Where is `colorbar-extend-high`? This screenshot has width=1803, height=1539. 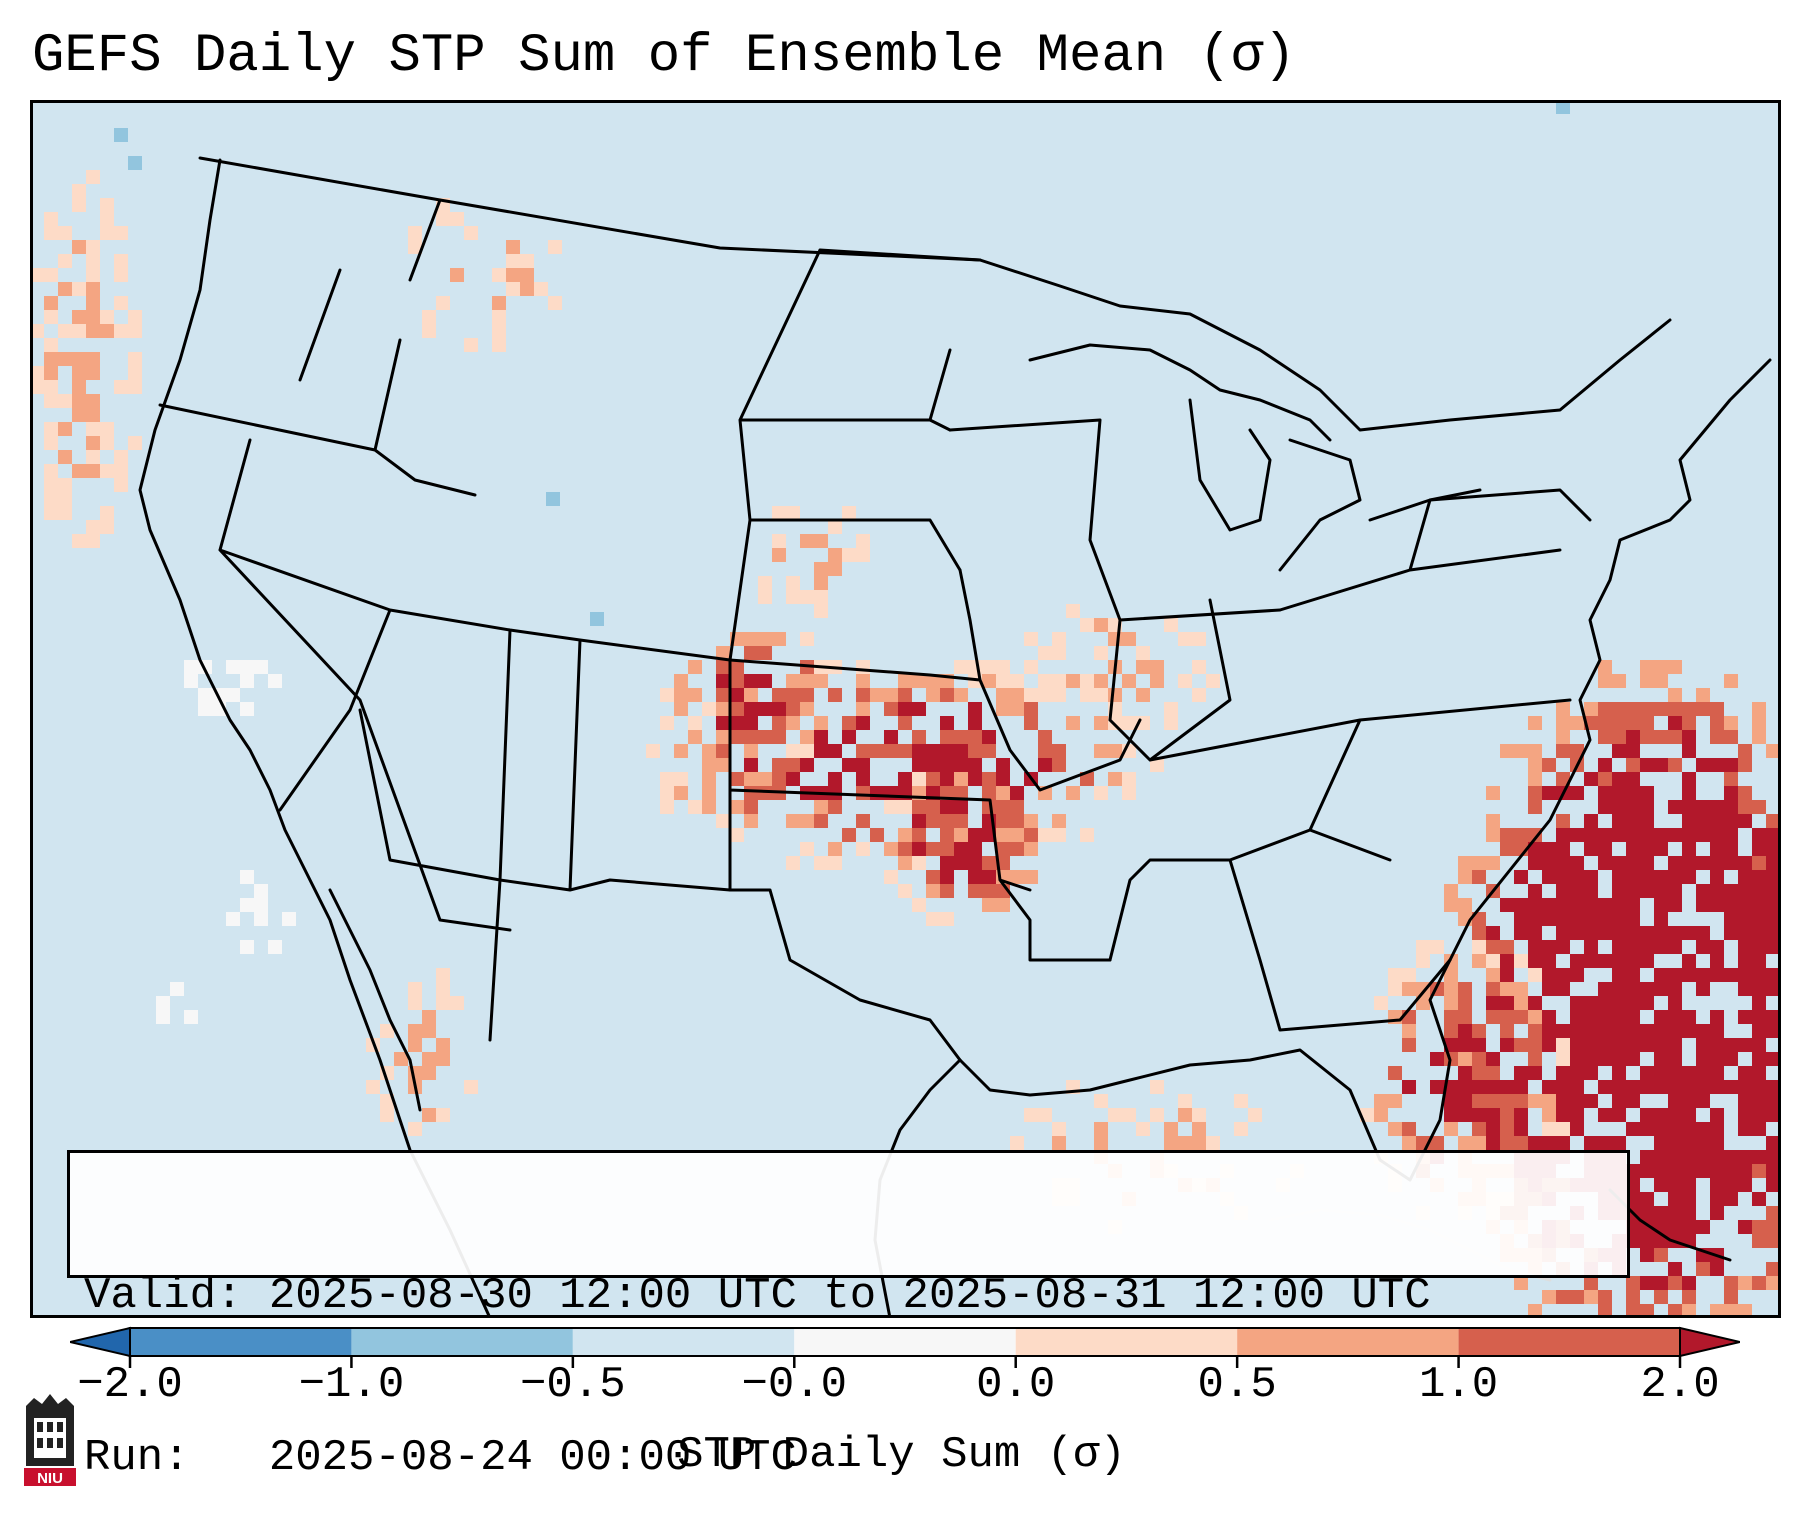
colorbar-extend-high is located at coordinates (1710, 1342).